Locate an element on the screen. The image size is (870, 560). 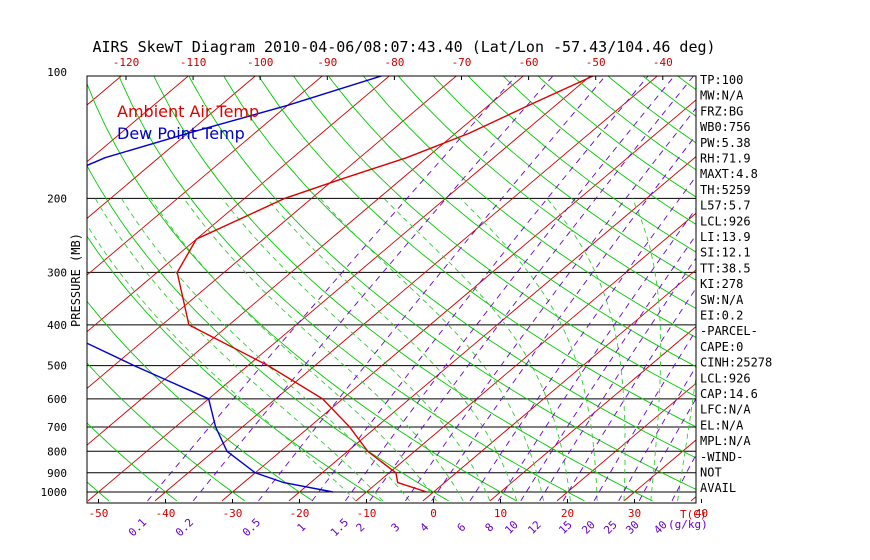
bottom-tick-label: -40 is located at coordinates (166, 513).